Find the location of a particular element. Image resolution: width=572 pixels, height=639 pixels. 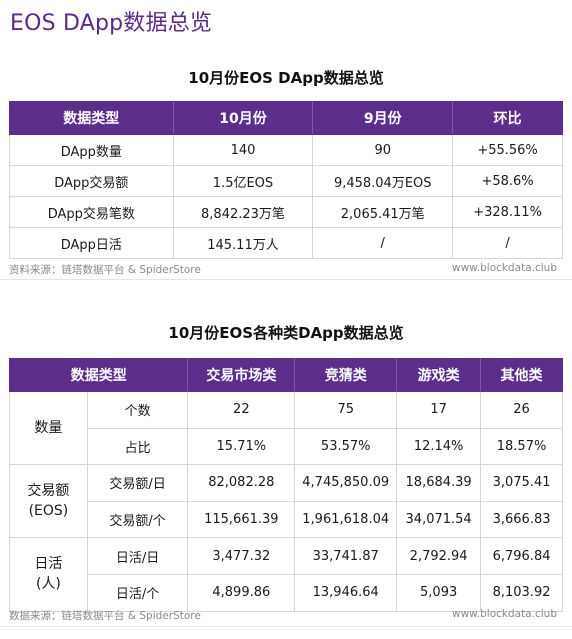

group-label: 数量 is located at coordinates (48, 428).